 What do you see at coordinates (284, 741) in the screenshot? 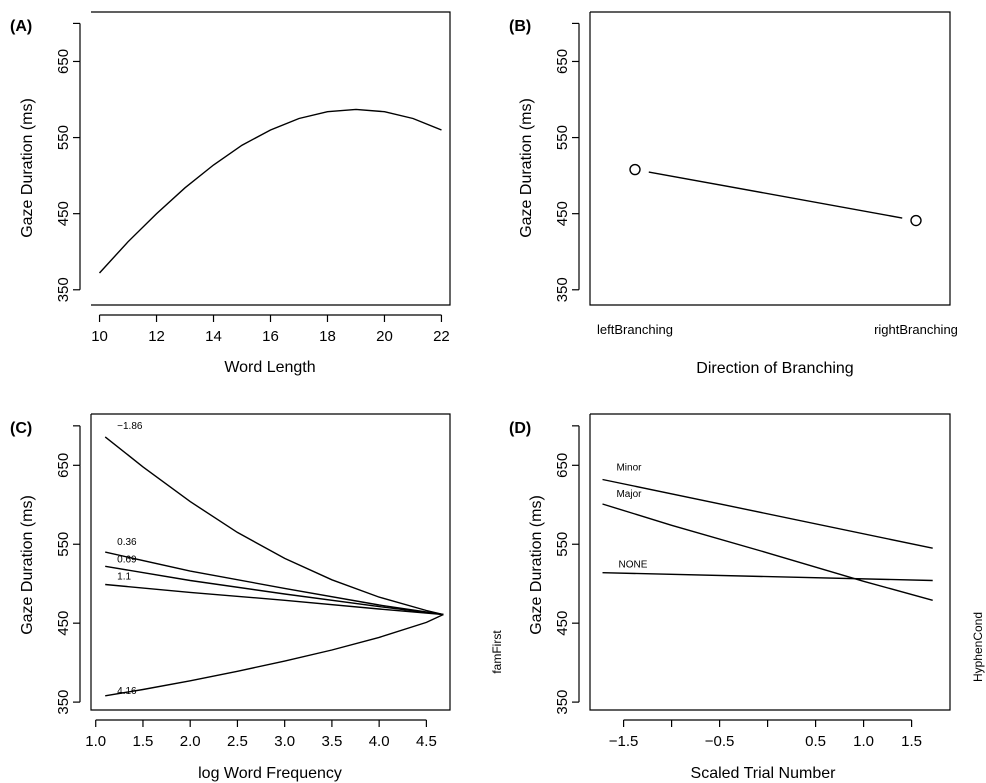
I see `panel-c-x-tick-label: 3.0` at bounding box center [284, 741].